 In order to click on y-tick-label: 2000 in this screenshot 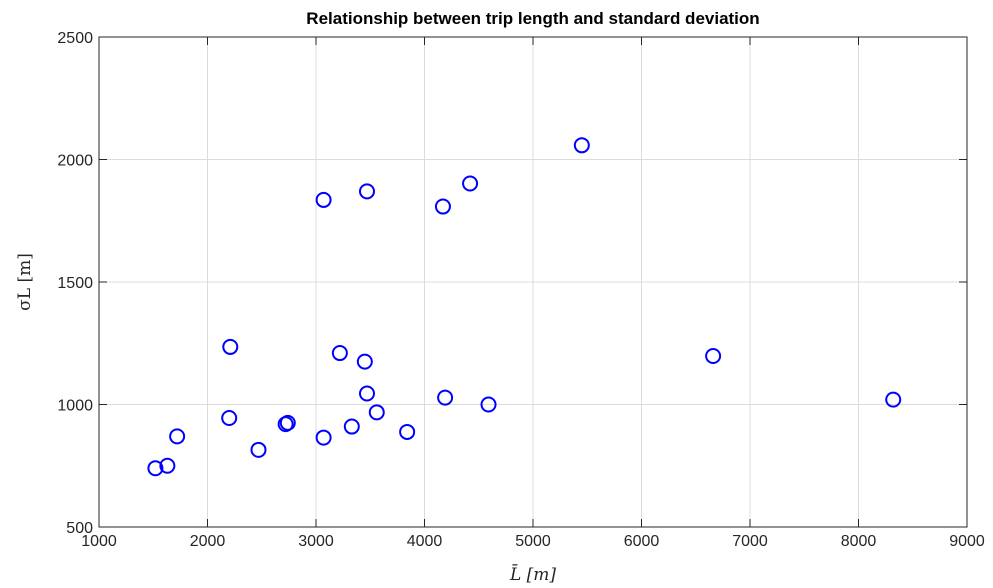, I will do `click(75, 161)`.